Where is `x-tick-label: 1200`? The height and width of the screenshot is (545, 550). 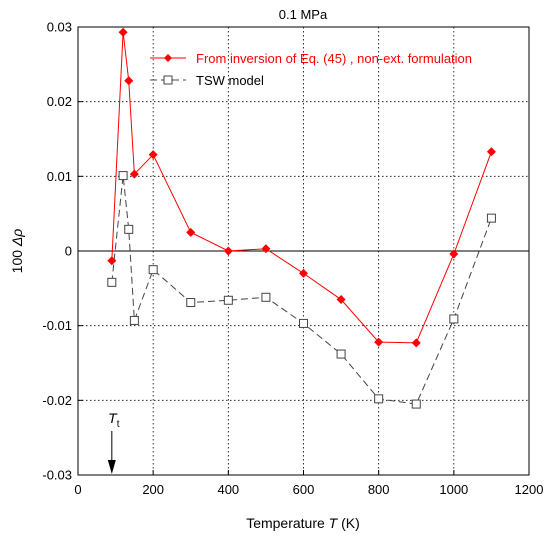
x-tick-label: 1200 is located at coordinates (529, 489).